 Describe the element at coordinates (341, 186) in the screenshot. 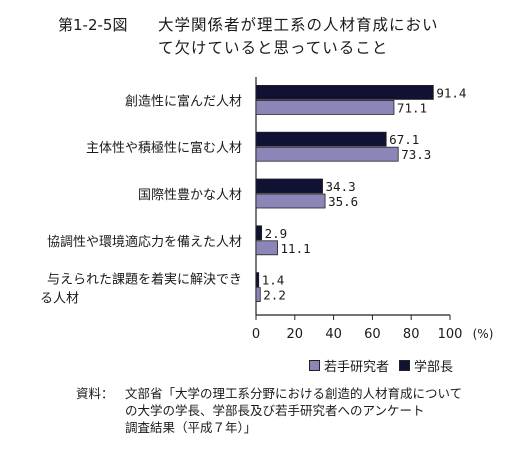

I see `data-label-dean: 34.3` at that location.